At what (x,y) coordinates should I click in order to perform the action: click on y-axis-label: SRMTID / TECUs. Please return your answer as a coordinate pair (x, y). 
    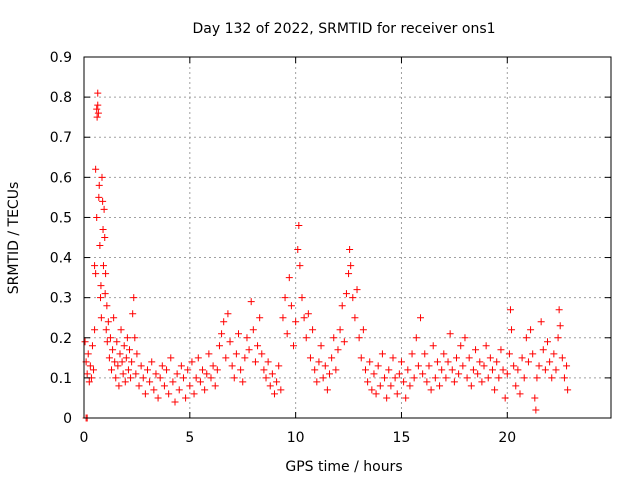
    Looking at the image, I should click on (14, 238).